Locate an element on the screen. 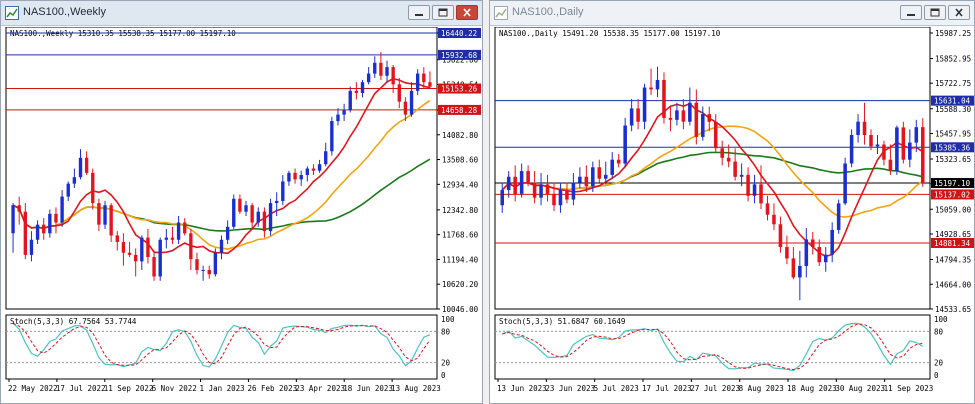 The height and width of the screenshot is (404, 975). price-tick-label: 11194.40 is located at coordinates (460, 259).